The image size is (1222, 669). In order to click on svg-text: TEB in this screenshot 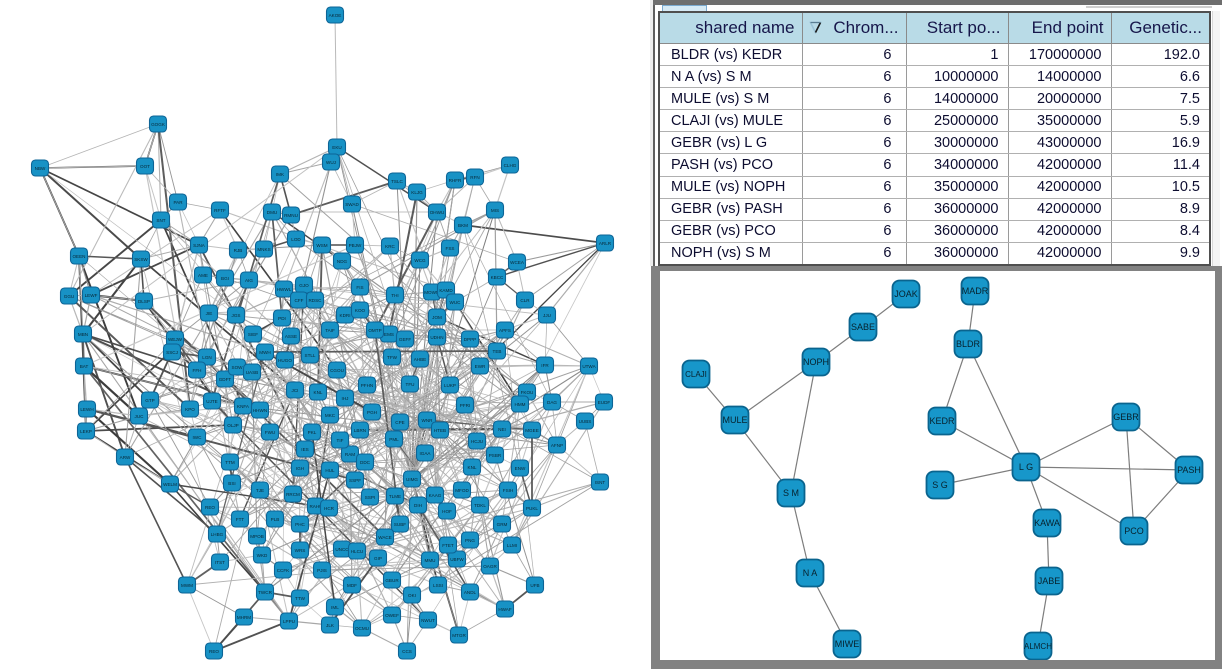, I will do `click(497, 351)`.